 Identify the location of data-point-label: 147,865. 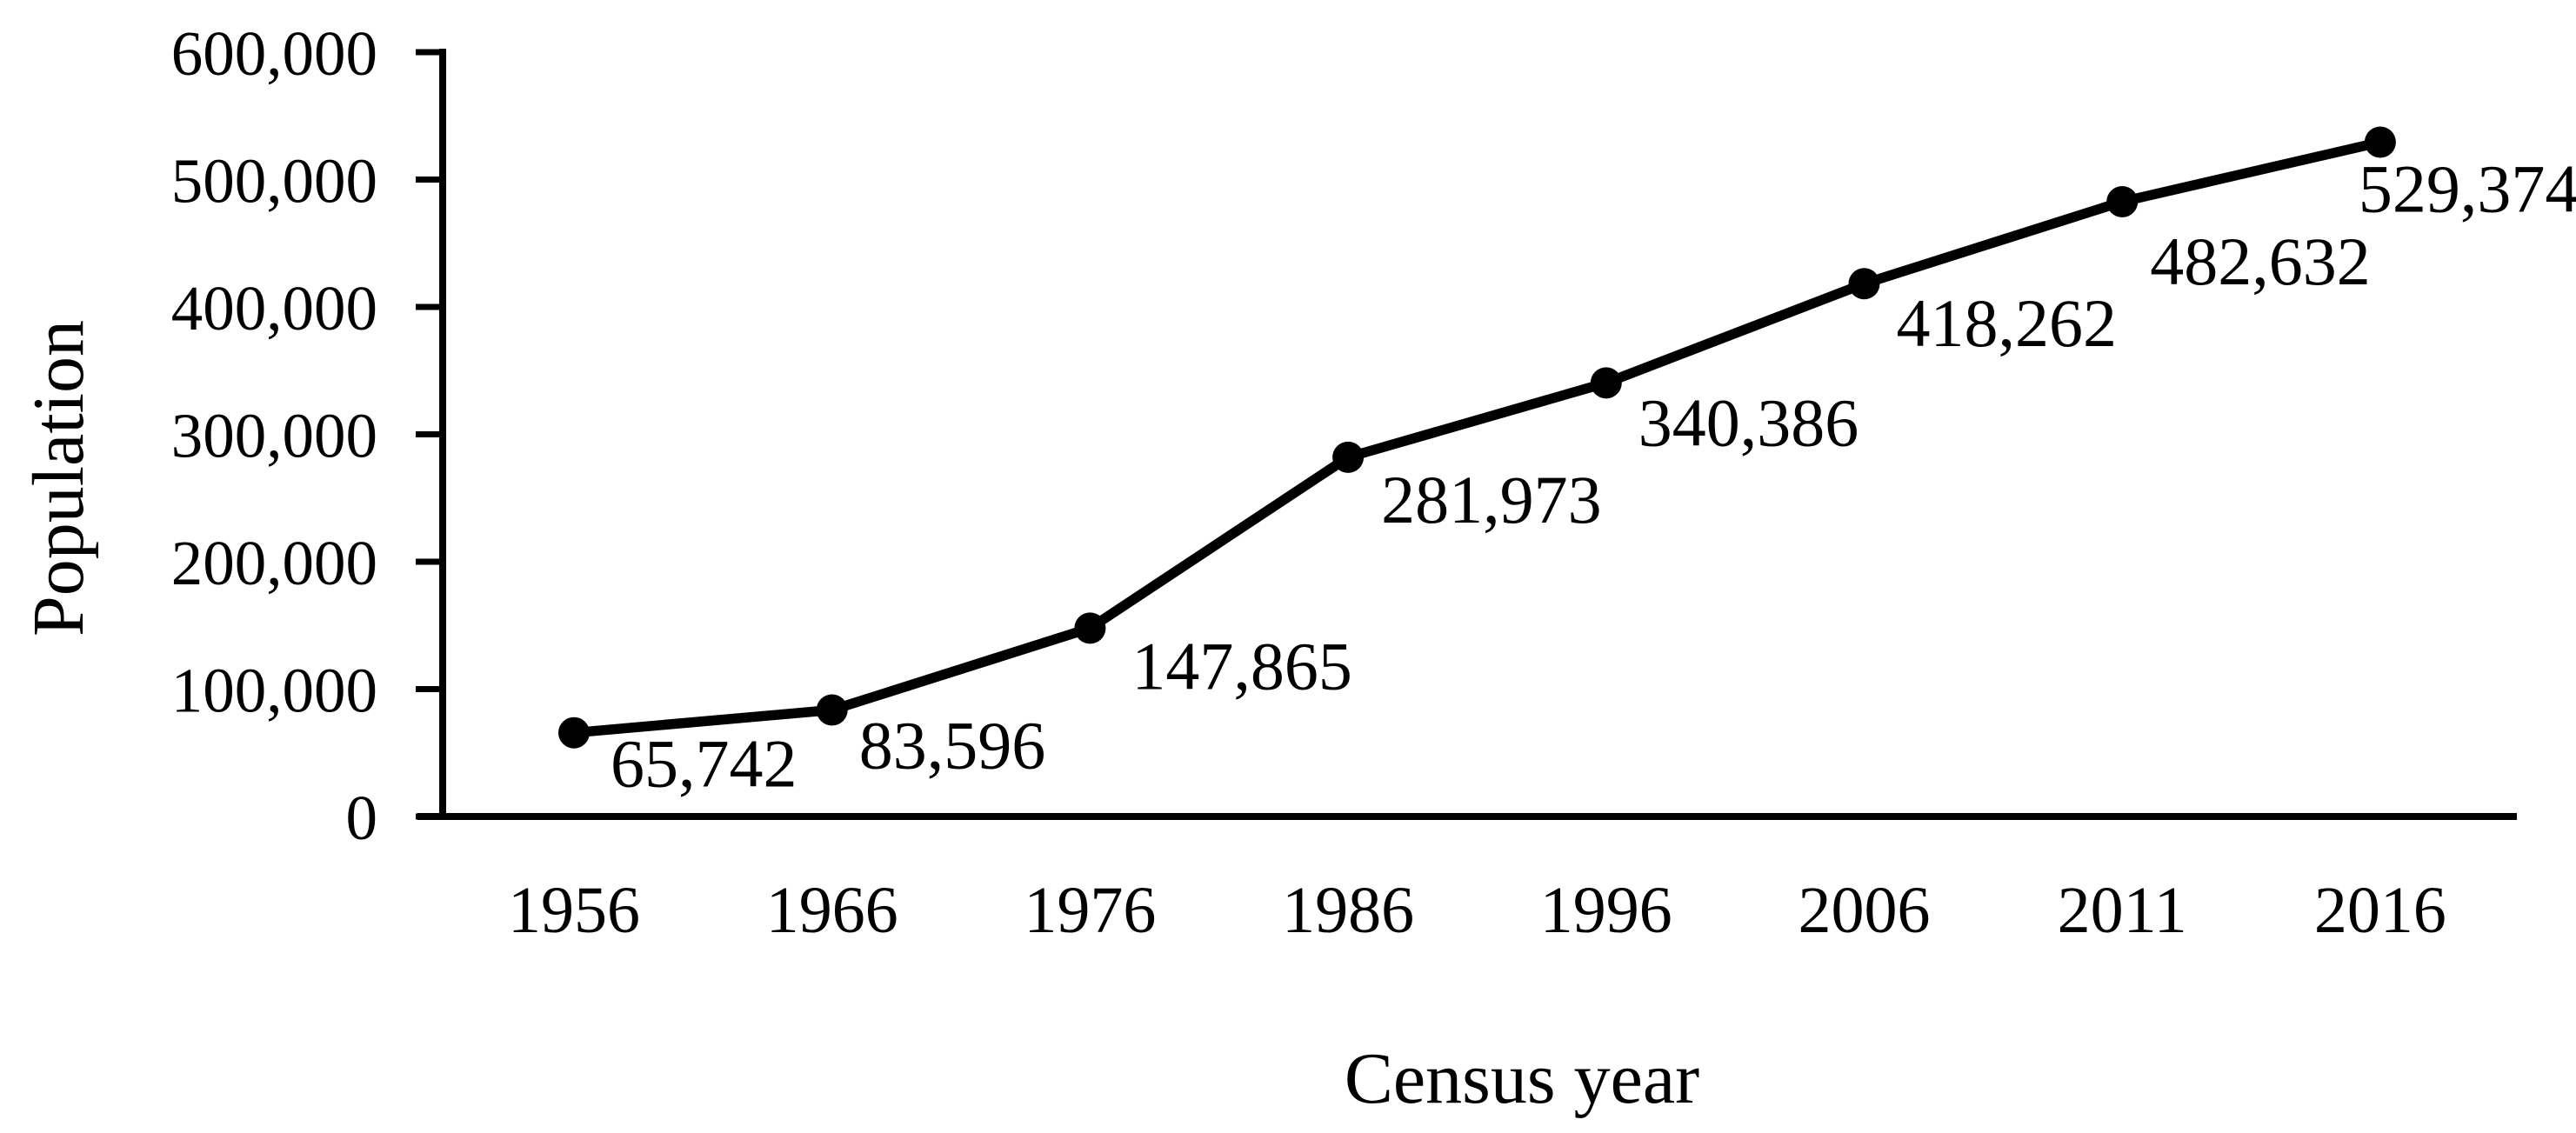
(1241, 665).